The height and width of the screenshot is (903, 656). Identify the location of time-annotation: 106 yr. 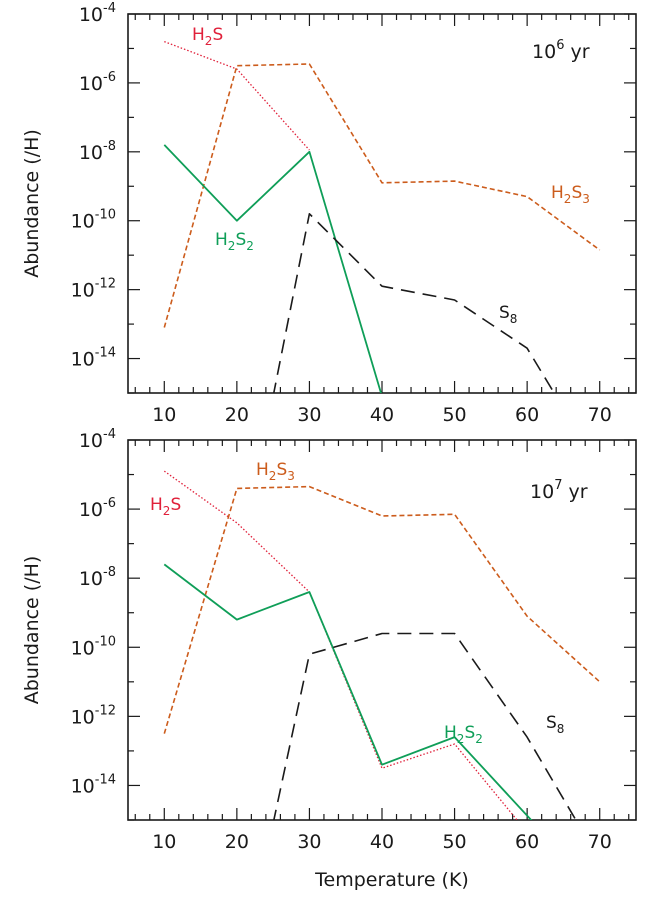
(561, 50).